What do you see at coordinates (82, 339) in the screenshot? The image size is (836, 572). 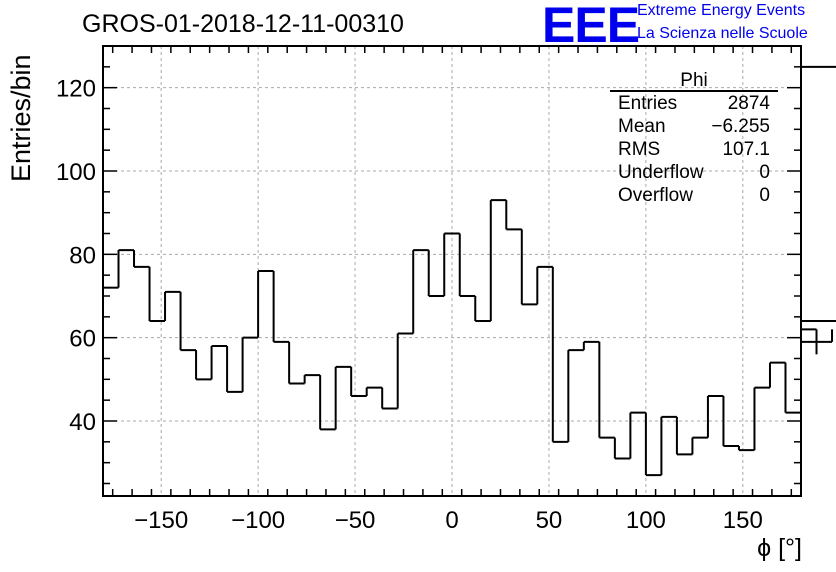 I see `y-tick-label: 60` at bounding box center [82, 339].